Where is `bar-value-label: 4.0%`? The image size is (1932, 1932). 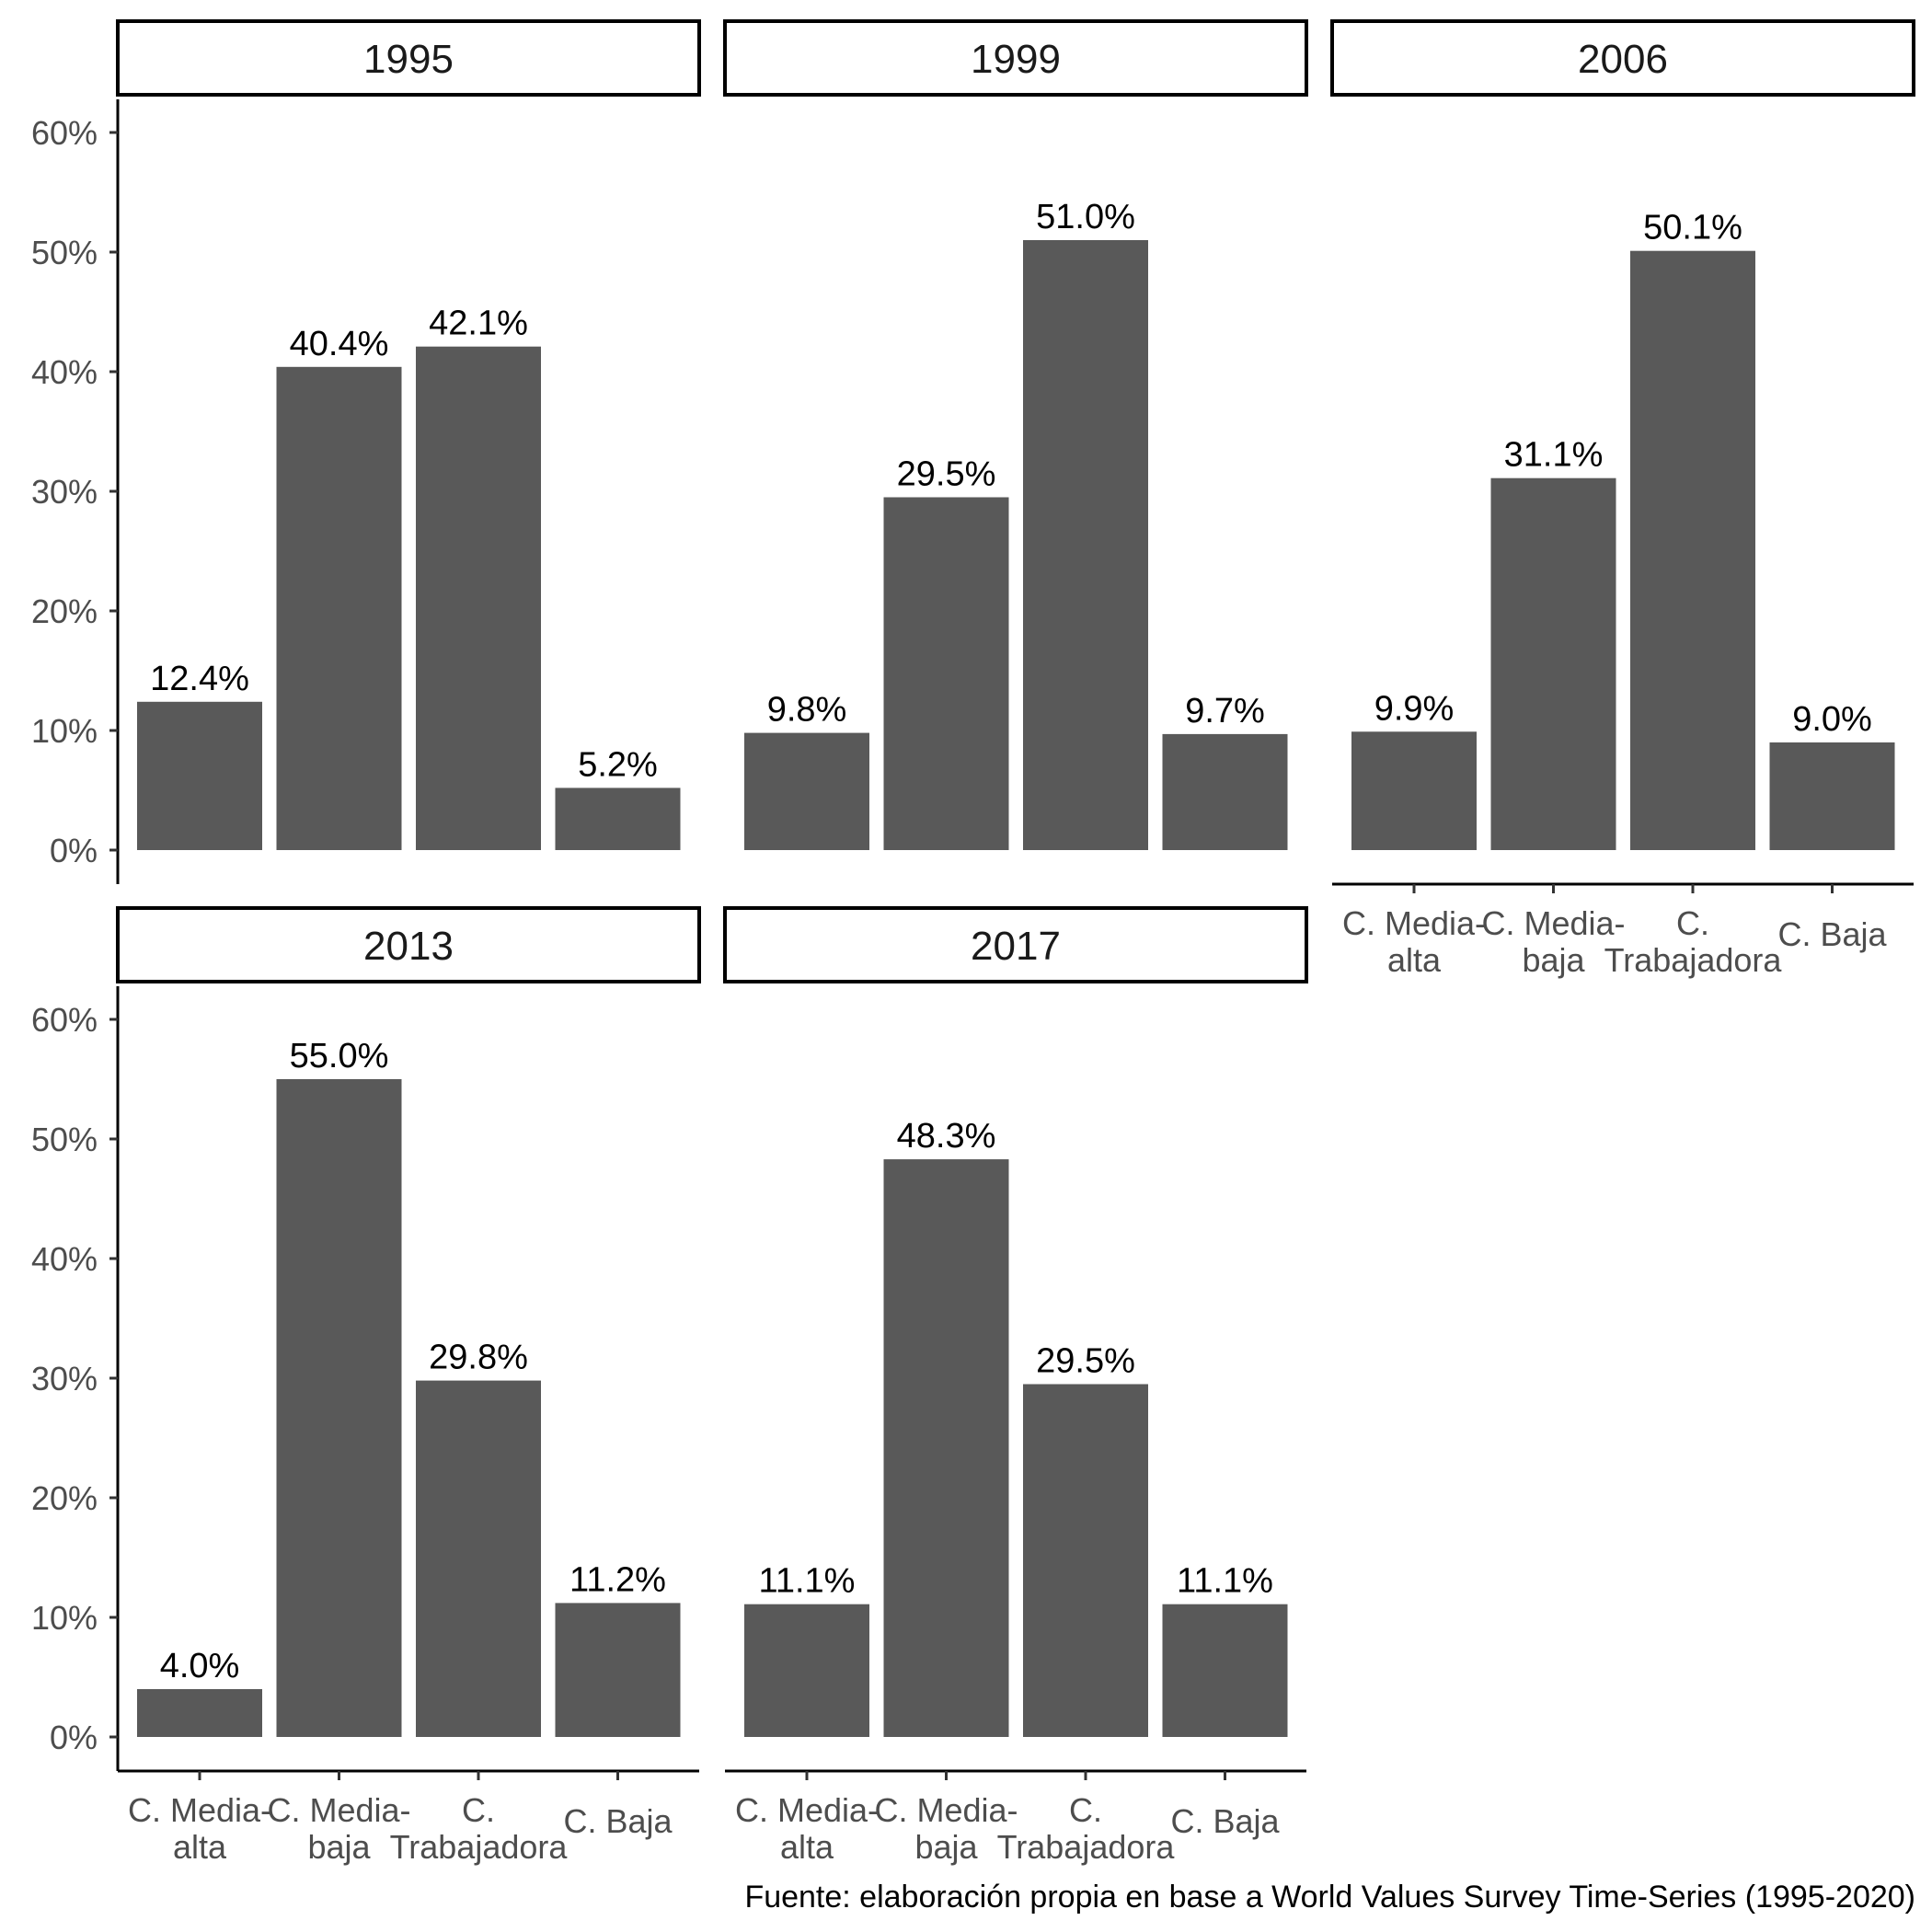
bar-value-label: 4.0% is located at coordinates (200, 1666).